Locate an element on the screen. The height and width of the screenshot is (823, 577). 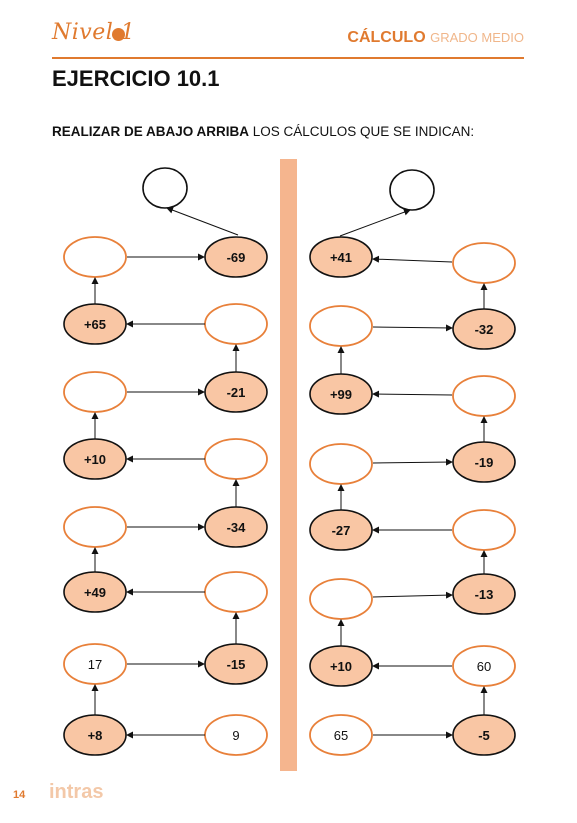
right-operation-6: +99 is located at coordinates (341, 394).